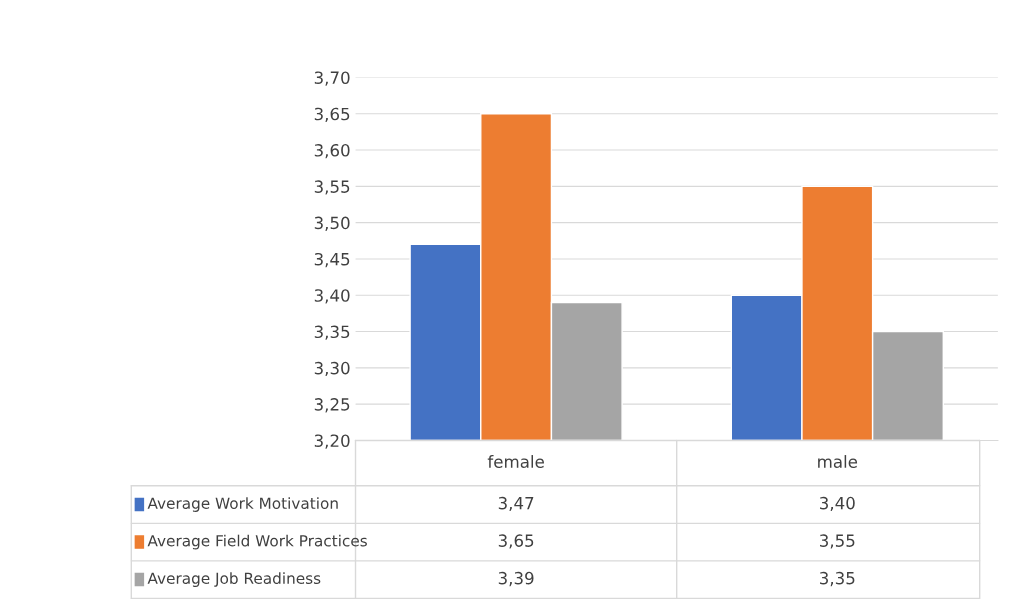 The image size is (1010, 605). What do you see at coordinates (332, 296) in the screenshot?
I see `y-tick-label: 3,40` at bounding box center [332, 296].